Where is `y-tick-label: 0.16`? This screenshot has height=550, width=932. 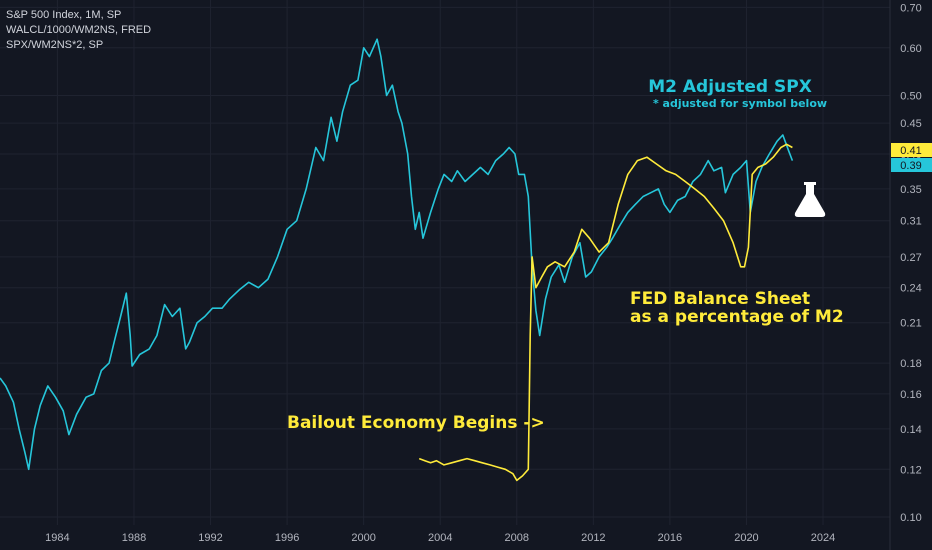 y-tick-label: 0.16 is located at coordinates (910, 395).